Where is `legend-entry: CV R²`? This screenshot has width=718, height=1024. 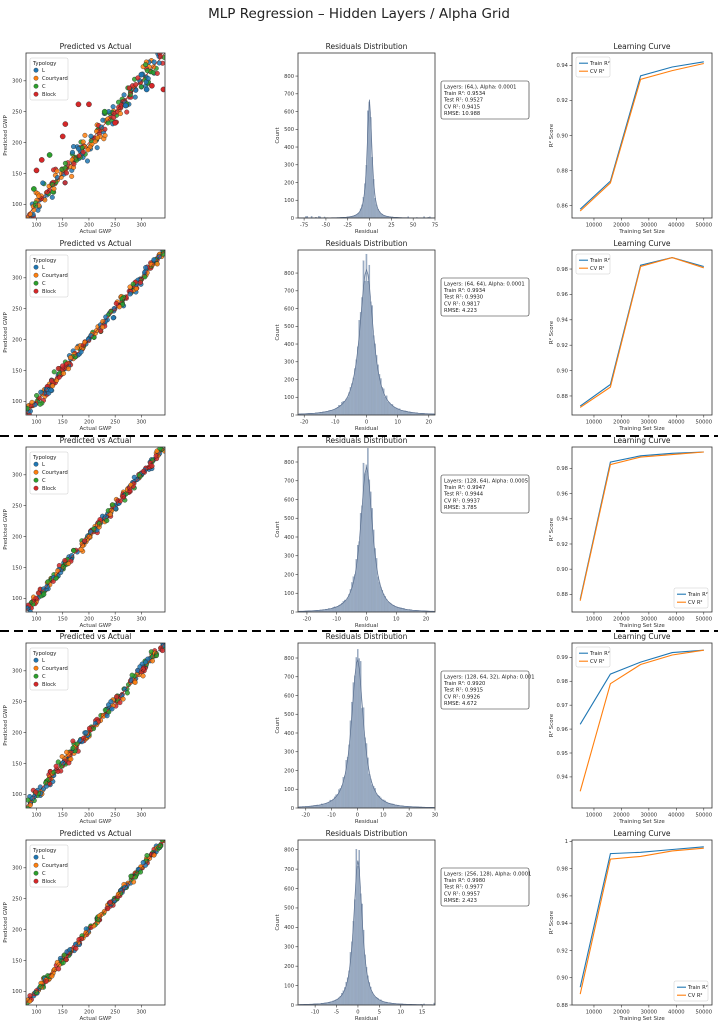 legend-entry: CV R² is located at coordinates (695, 996).